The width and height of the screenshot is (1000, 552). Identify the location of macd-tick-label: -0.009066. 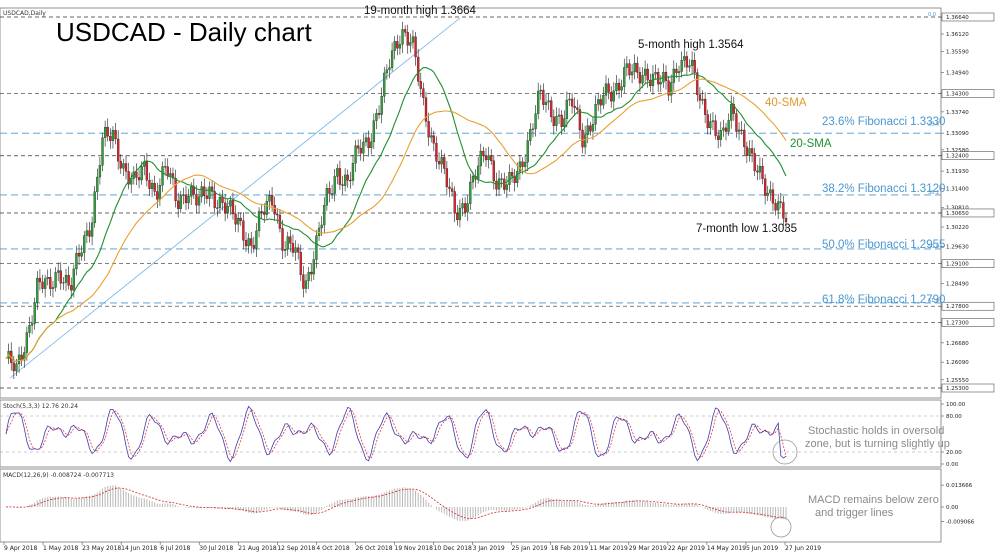
(960, 523).